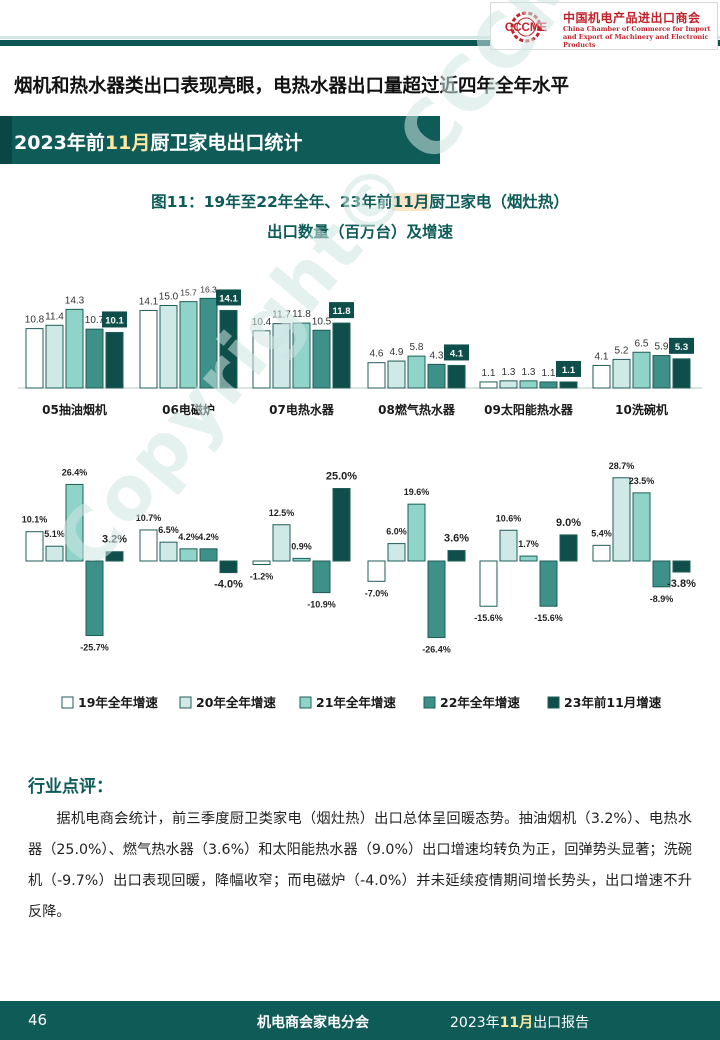 The height and width of the screenshot is (1040, 720). I want to click on growth-data-label: 28.7%, so click(622, 466).